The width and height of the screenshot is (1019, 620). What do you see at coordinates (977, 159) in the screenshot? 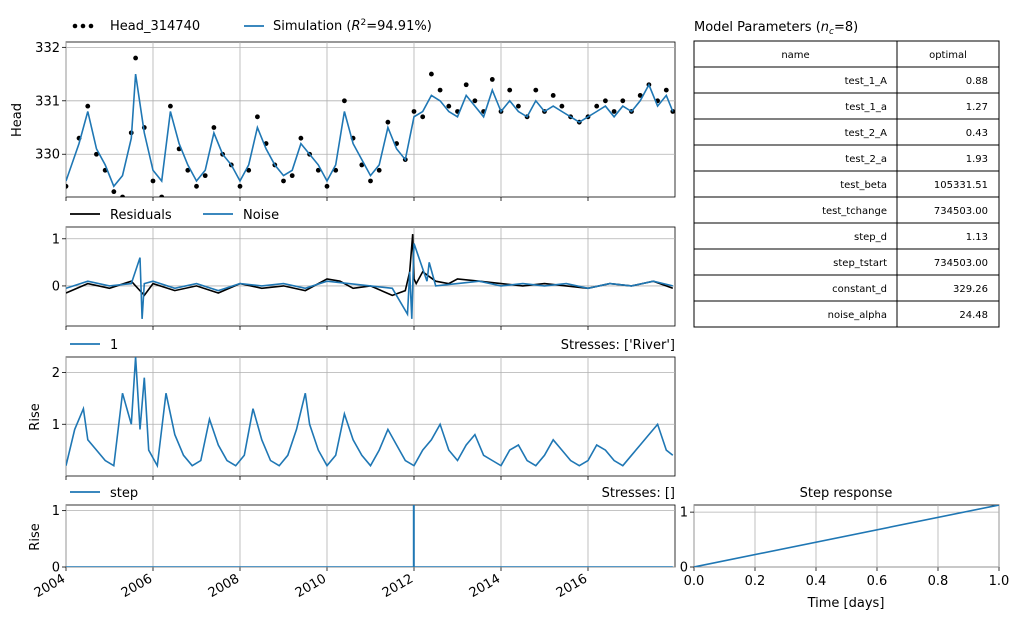
I see `params-row-value: 1.93` at bounding box center [977, 159].